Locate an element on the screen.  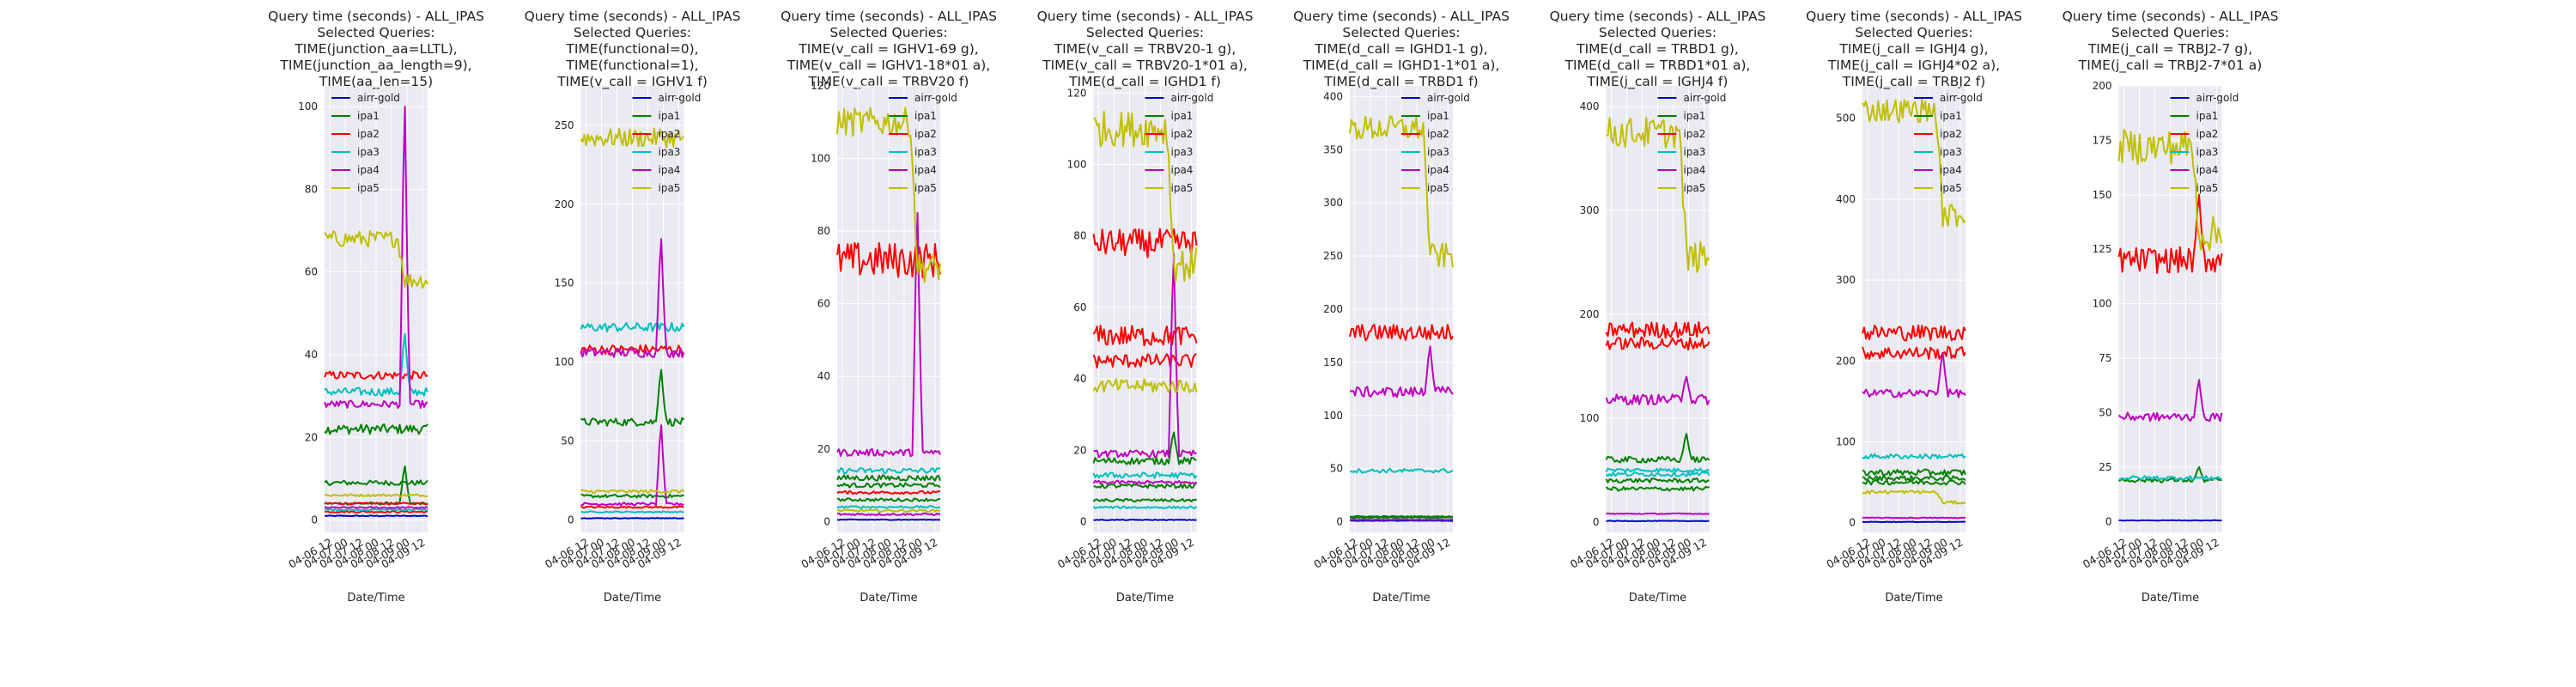
chart-title-line: TIME(j_call = TRBJ2 f) is located at coordinates (1914, 82).